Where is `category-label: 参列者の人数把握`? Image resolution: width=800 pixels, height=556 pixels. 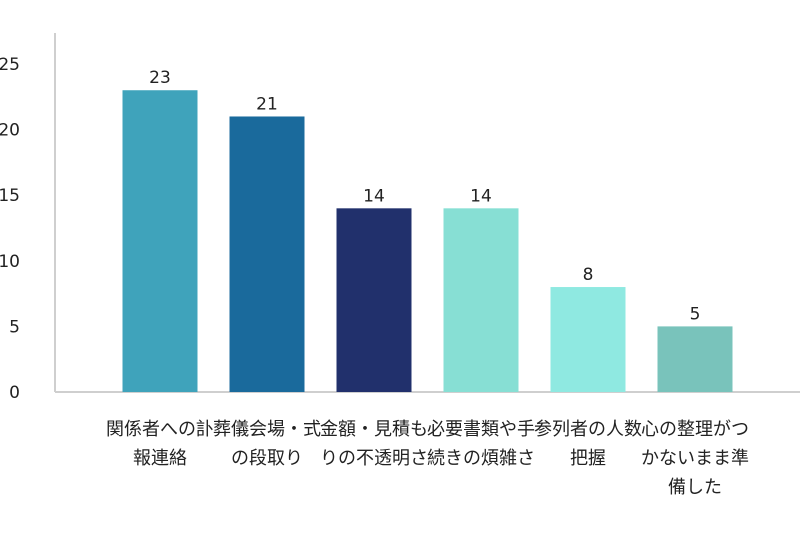 category-label: 参列者の人数把握 is located at coordinates (588, 444).